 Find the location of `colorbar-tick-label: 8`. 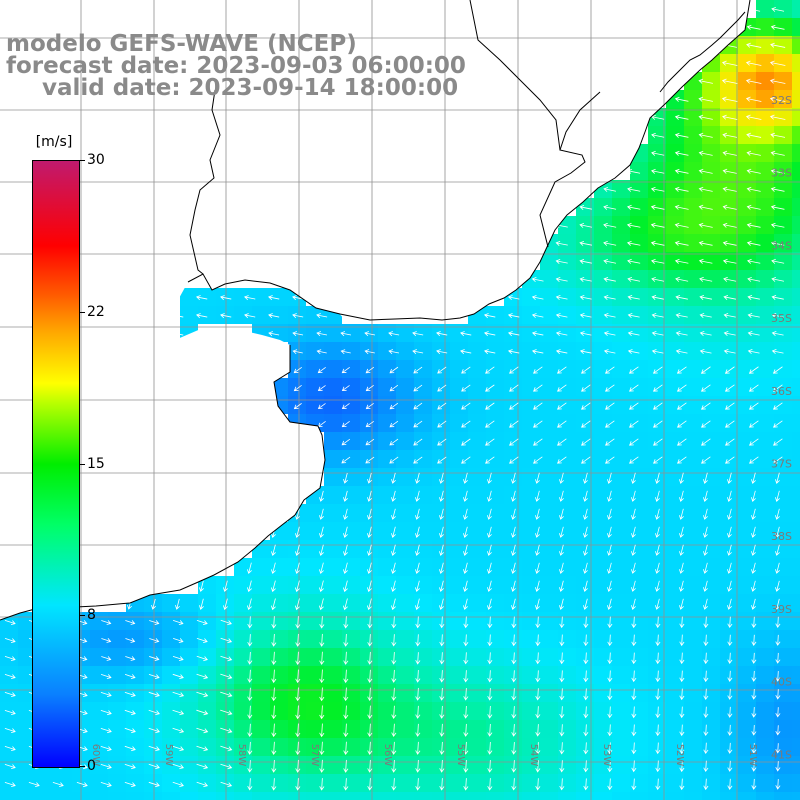

colorbar-tick-label: 8 is located at coordinates (91, 615).